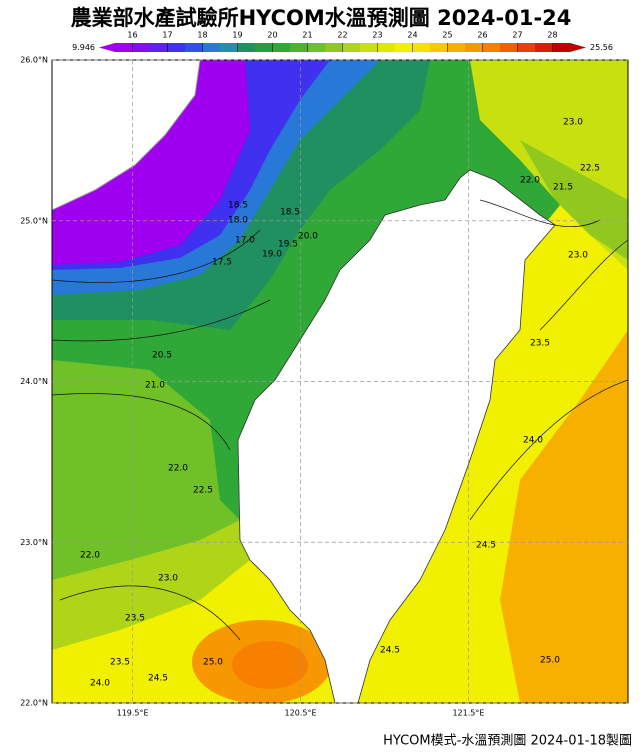 The image size is (643, 756). I want to click on colorbar-tick-label: 18, so click(202, 35).